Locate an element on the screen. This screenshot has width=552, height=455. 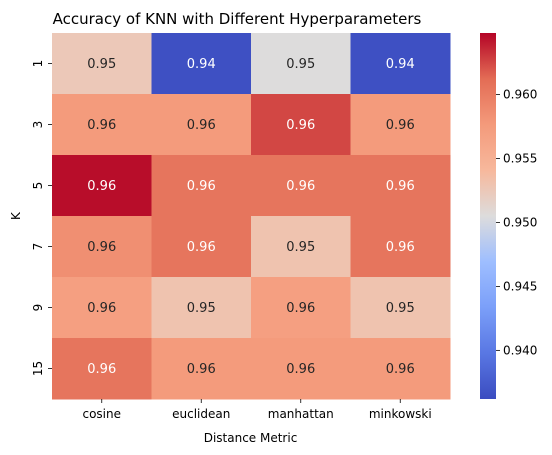
y-tick-label: 5 is located at coordinates (38, 186).